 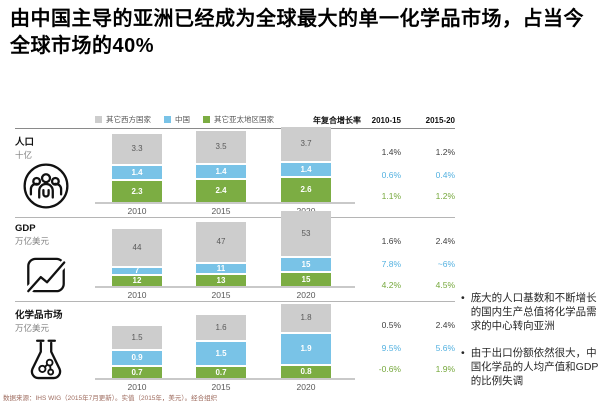 I want to click on cagr-value-2015-20: 0.4%, so click(x=445, y=175).